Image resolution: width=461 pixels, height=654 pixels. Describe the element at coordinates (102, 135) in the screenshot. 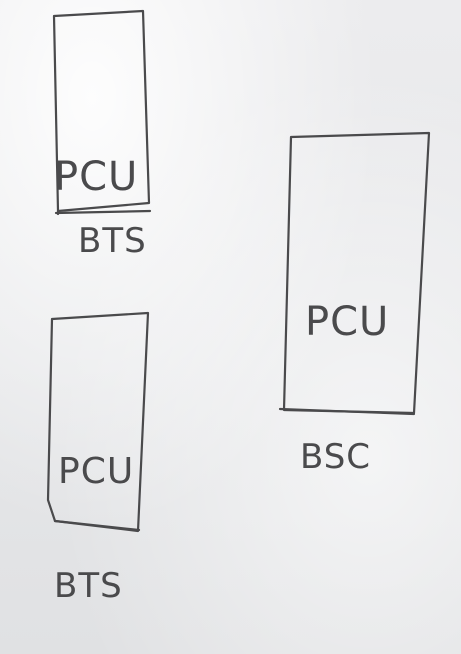

I see `bts-top-node: PCU BTS` at that location.